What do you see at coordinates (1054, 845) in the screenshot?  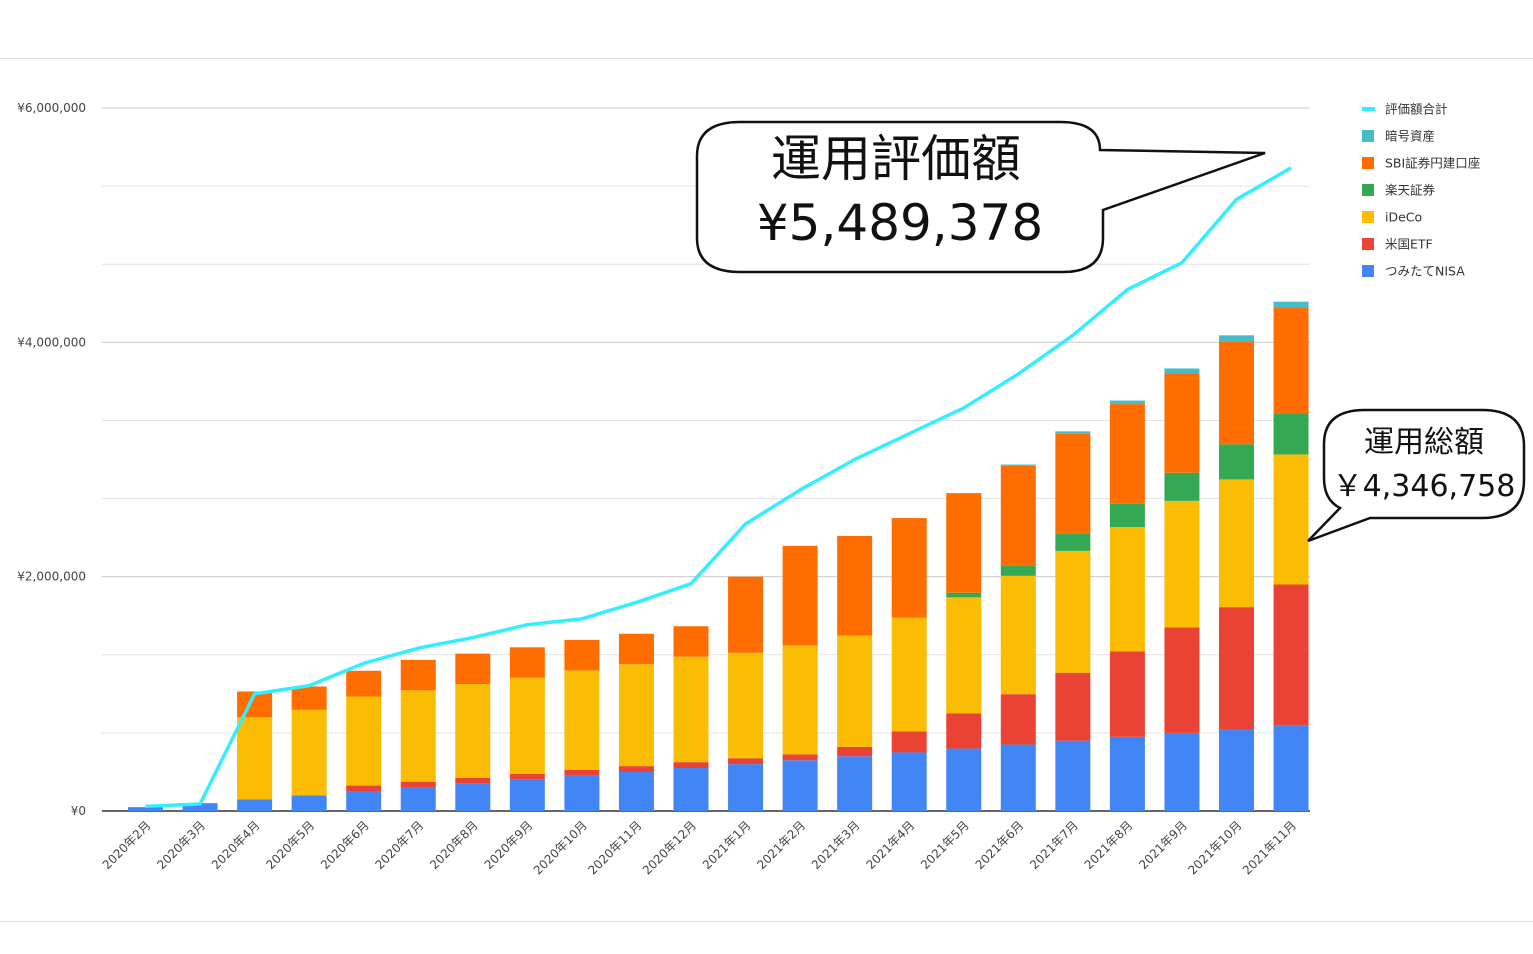 I see `x-tick-label: 2021年7月` at bounding box center [1054, 845].